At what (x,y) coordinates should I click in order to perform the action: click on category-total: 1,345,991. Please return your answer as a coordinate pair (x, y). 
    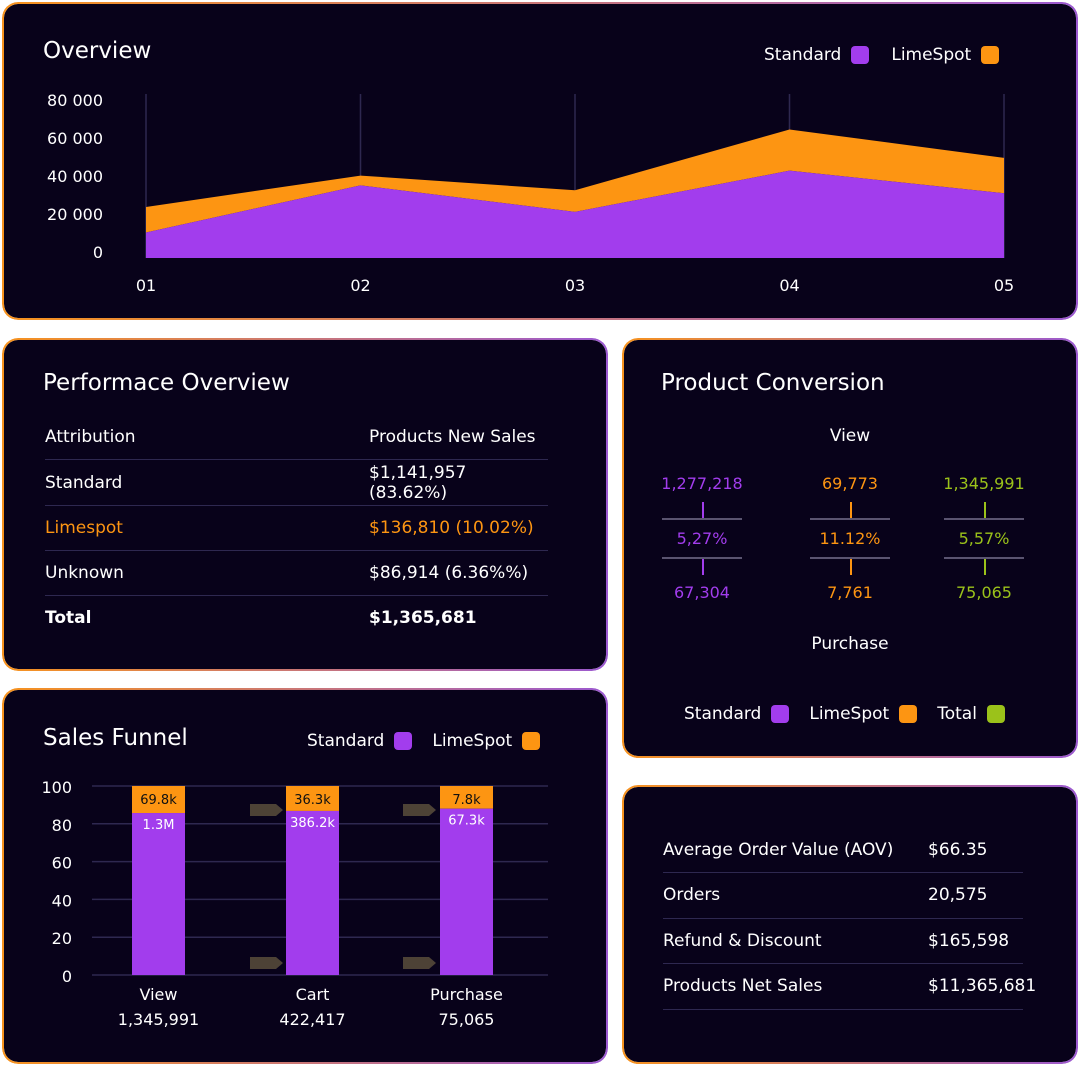
    Looking at the image, I should click on (158, 1019).